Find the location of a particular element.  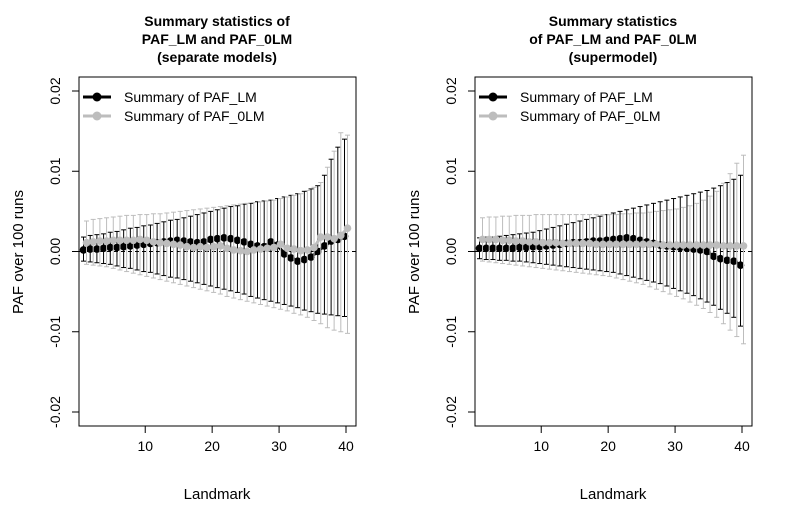

chart-title-line: of PAF_LM and PAF_0LM is located at coordinates (612, 39).